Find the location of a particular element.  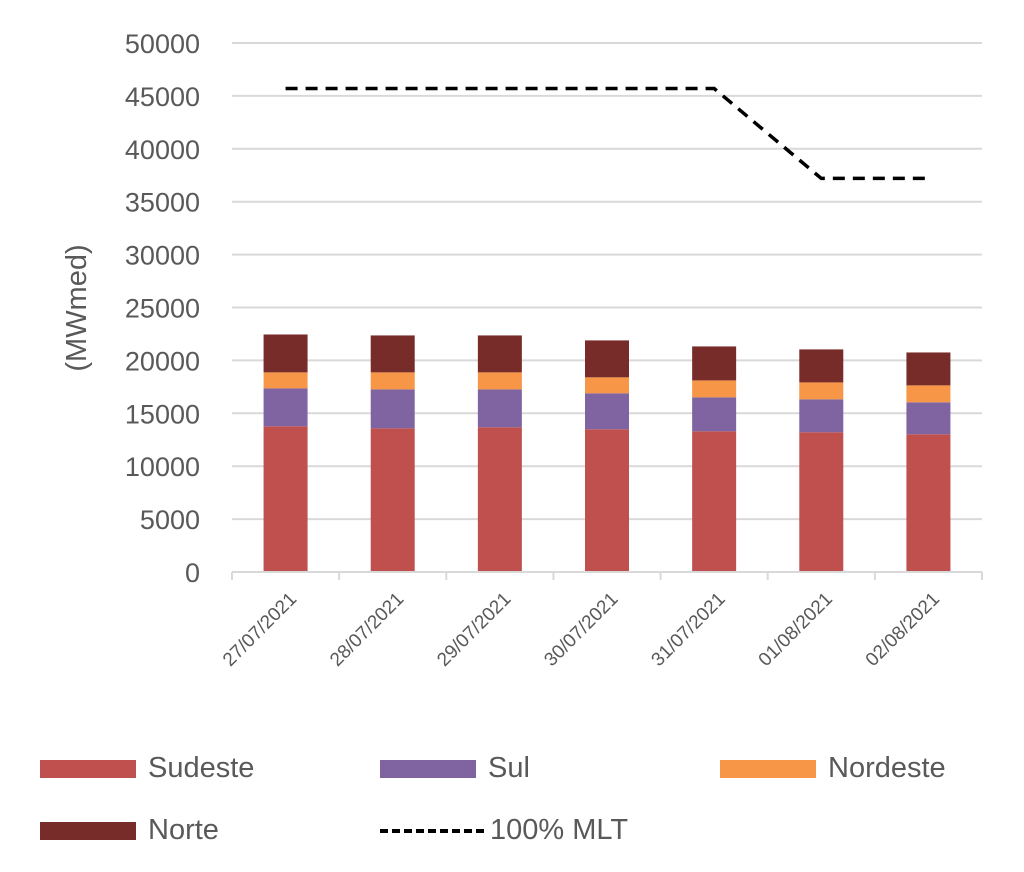

y-tick-label: 40000 is located at coordinates (162, 150).